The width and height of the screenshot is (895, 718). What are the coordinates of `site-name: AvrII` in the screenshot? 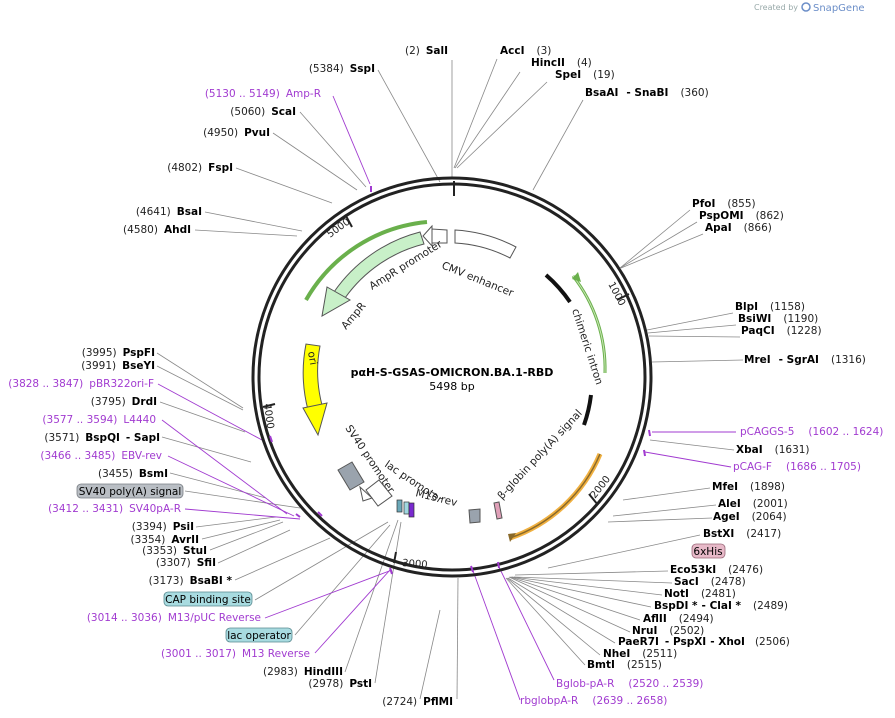 It's located at (185, 540).